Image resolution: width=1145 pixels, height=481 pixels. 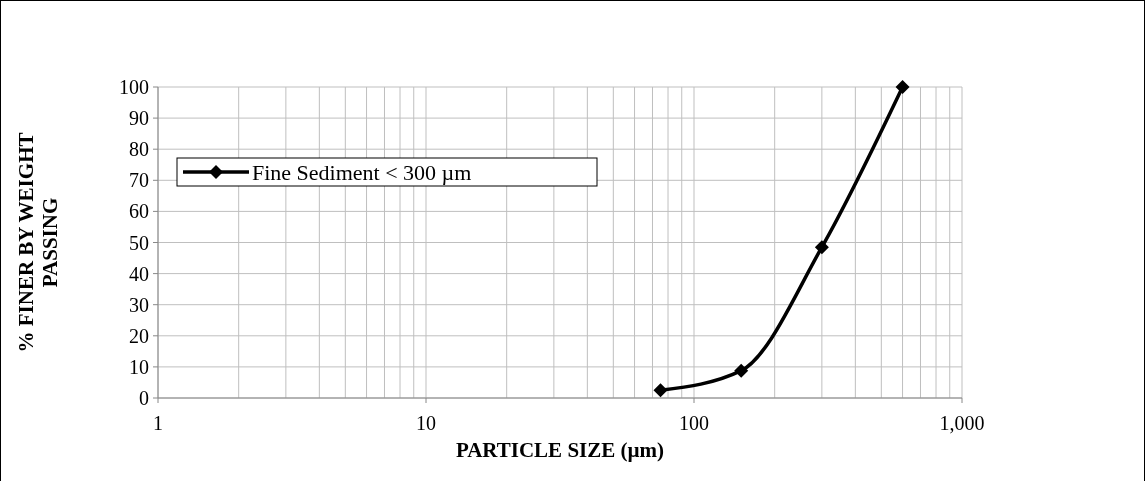 I want to click on x-tick-label: 10, so click(x=426, y=423).